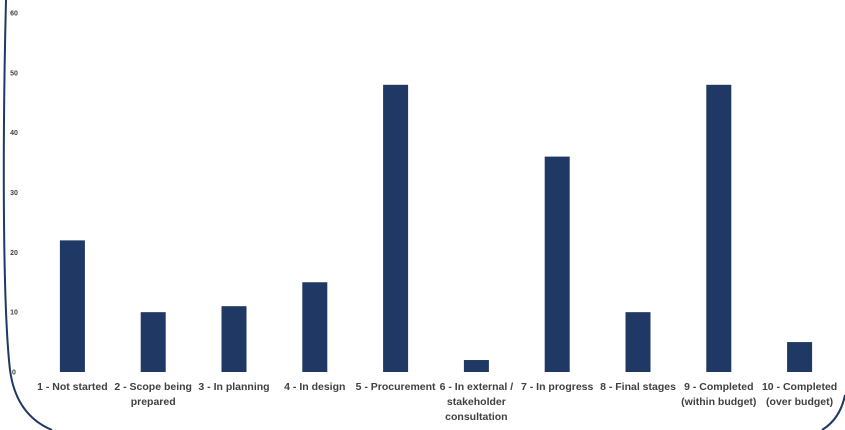  What do you see at coordinates (72, 387) in the screenshot?
I see `x-tick-label: 1 - Not started` at bounding box center [72, 387].